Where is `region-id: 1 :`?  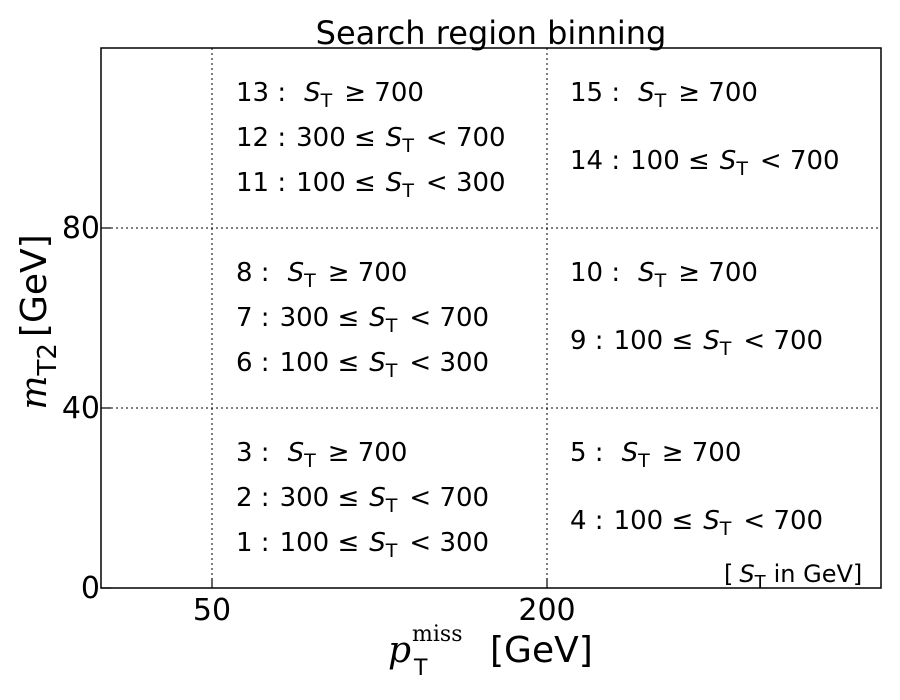
region-id: 1 : is located at coordinates (253, 543).